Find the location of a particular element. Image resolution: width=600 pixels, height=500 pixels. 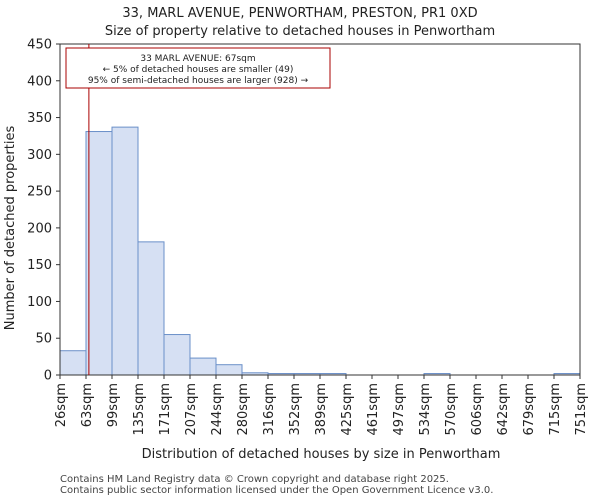

bar-135sqm is located at coordinates (151, 308).